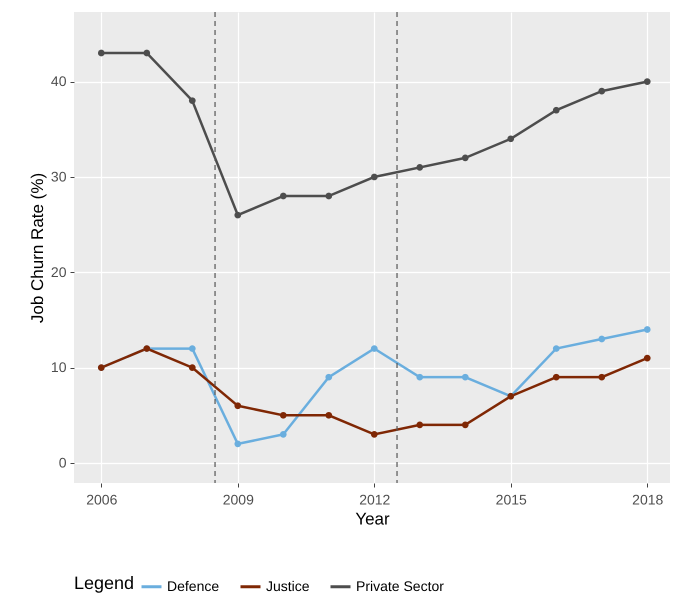 The image size is (677, 608). Describe the element at coordinates (58, 176) in the screenshot. I see `y-tick-label: 30` at that location.